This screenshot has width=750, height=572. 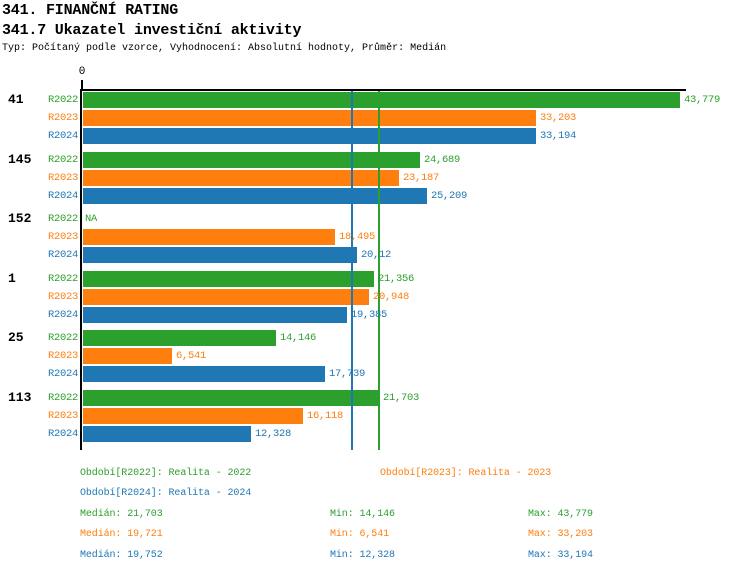 I want to click on axis-zero-tick-mark, so click(x=82, y=85).